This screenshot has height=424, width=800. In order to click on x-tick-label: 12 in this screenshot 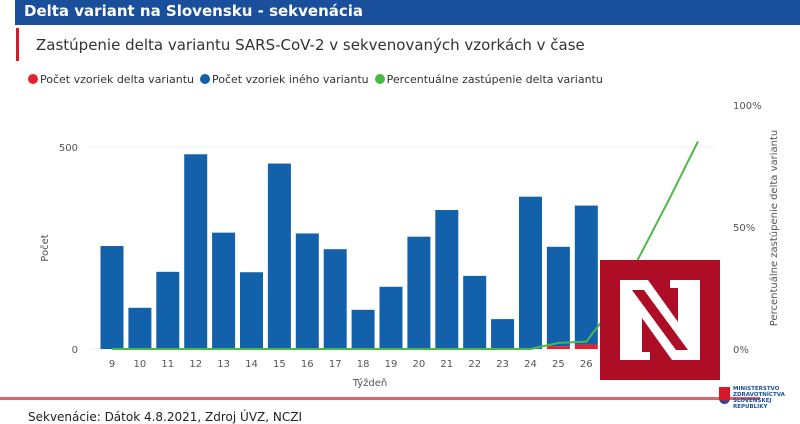, I will do `click(195, 364)`.